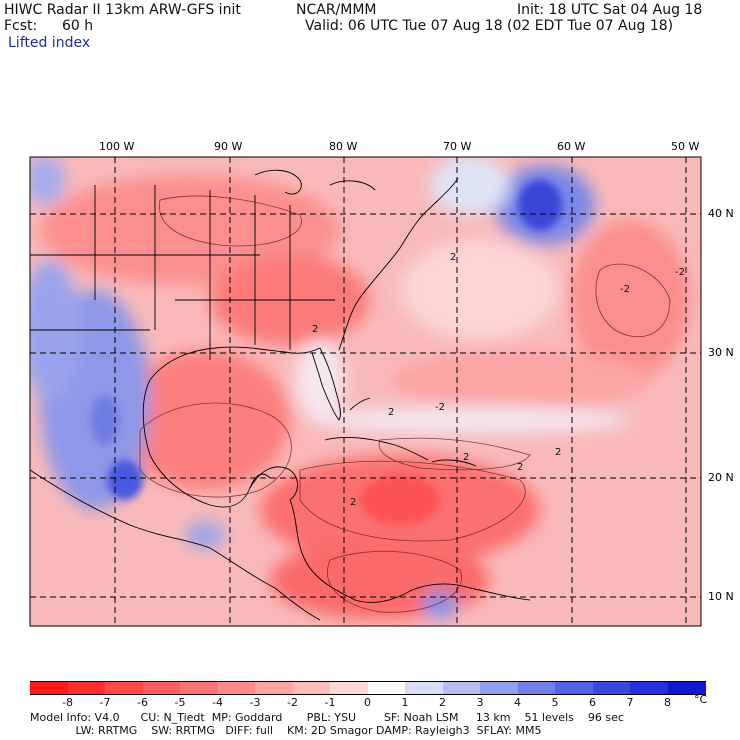 The width and height of the screenshot is (740, 740). What do you see at coordinates (592, 702) in the screenshot?
I see `colorbar-tick-label: 6` at bounding box center [592, 702].